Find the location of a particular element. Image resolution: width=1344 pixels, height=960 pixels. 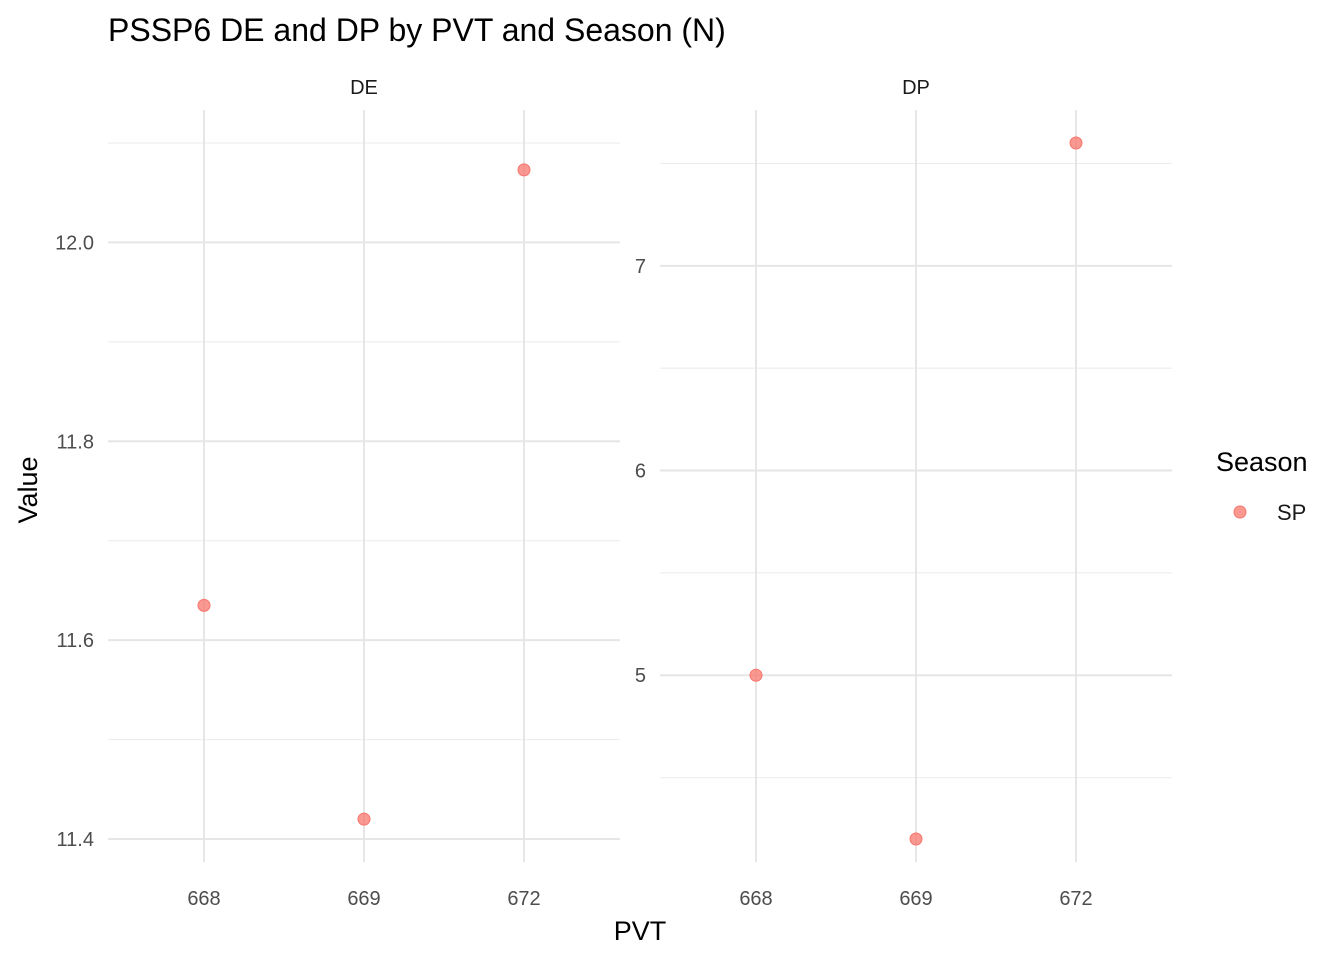

panel-dp-strip-label: DP is located at coordinates (916, 88).